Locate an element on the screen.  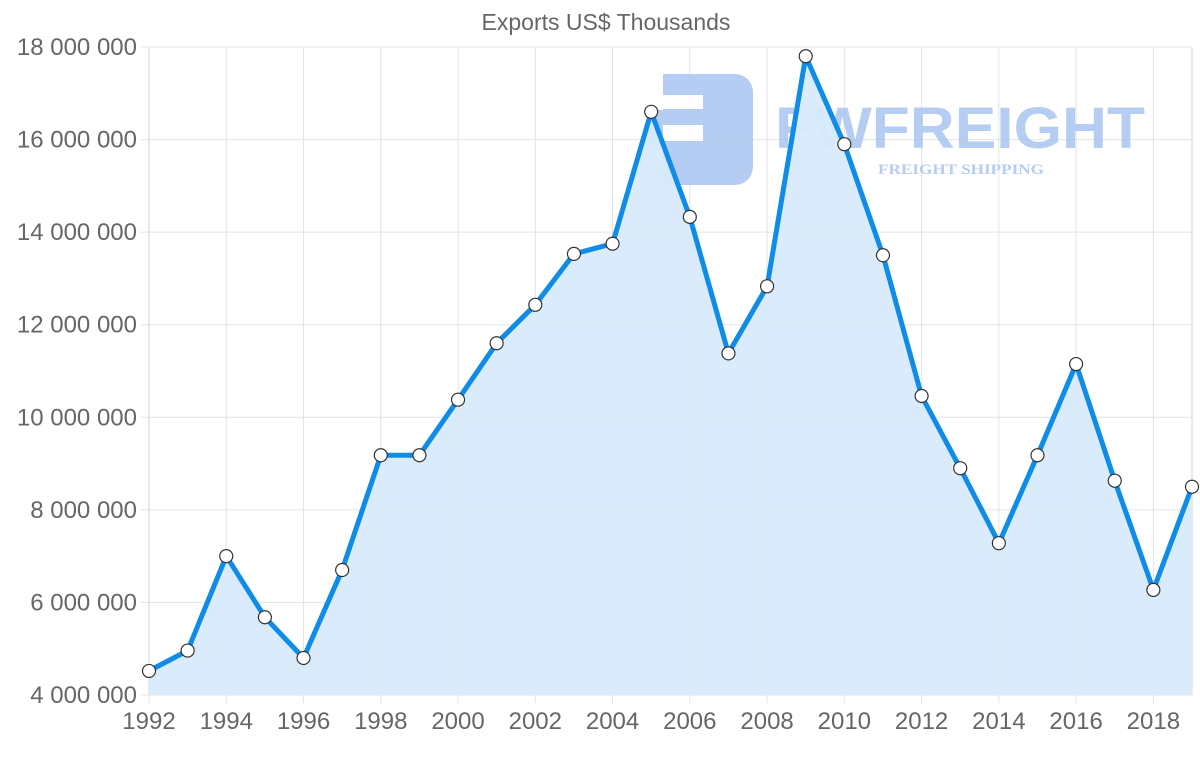
x-tick-label: 1994 is located at coordinates (226, 721).